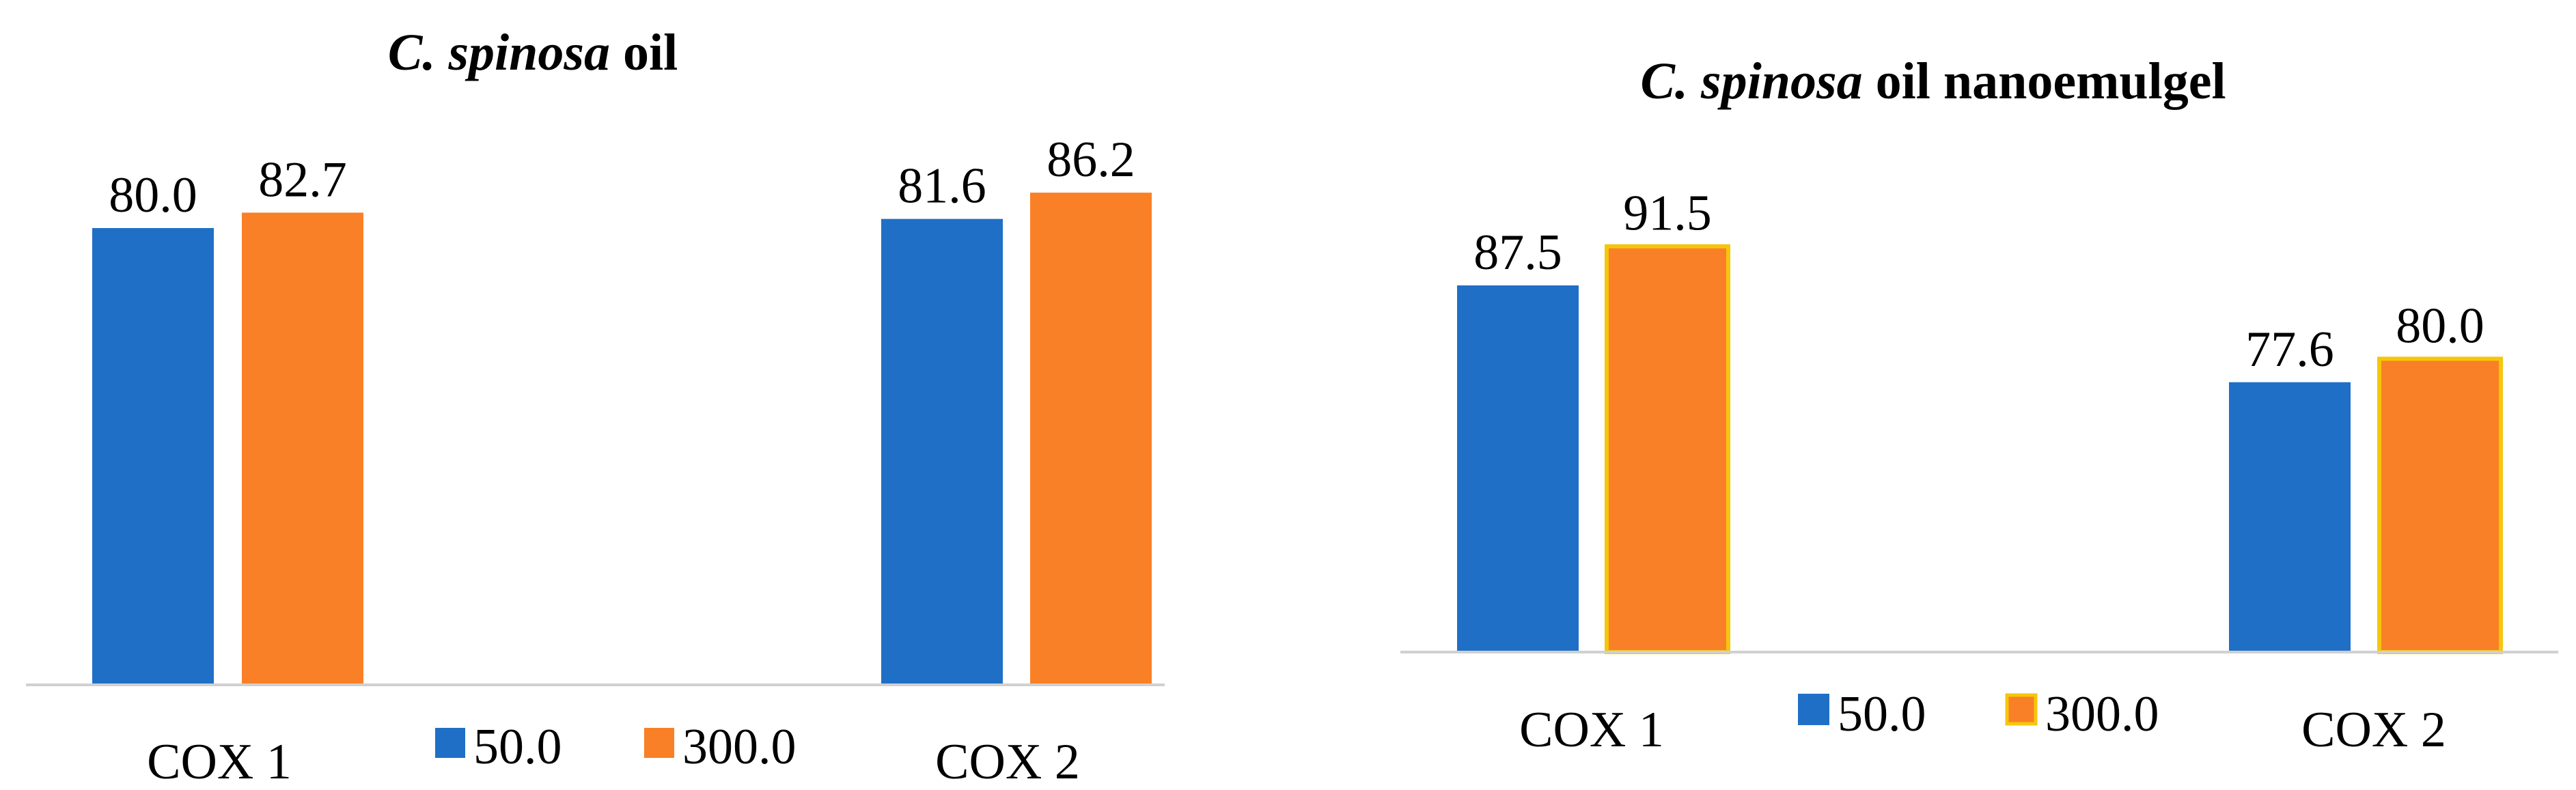 Image resolution: width=2576 pixels, height=790 pixels. What do you see at coordinates (153, 195) in the screenshot?
I see `chart-oil-data-label: 80.0` at bounding box center [153, 195].